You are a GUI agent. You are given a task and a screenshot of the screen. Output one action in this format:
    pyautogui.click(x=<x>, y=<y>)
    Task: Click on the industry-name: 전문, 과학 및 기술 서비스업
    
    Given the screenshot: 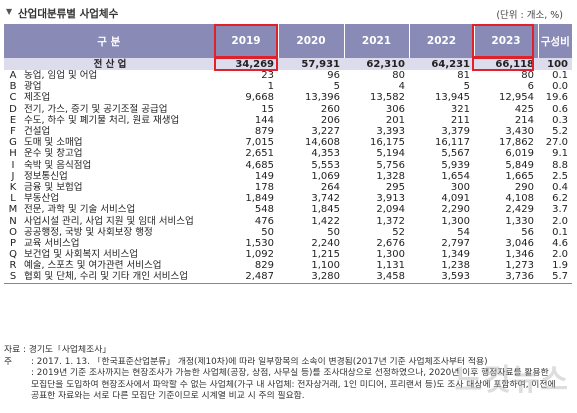 What is the action you would take?
    pyautogui.click(x=80, y=210)
    